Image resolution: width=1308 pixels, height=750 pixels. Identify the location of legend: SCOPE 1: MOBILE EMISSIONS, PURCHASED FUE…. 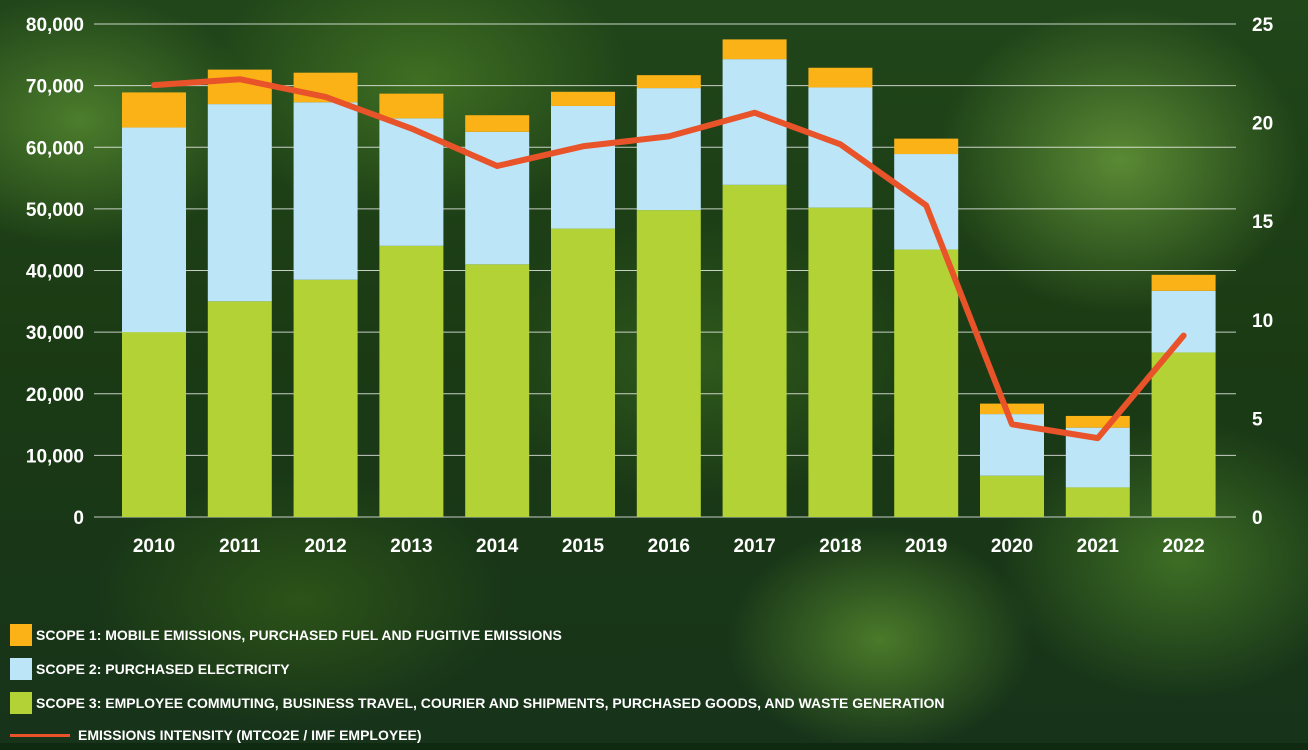
(477, 684).